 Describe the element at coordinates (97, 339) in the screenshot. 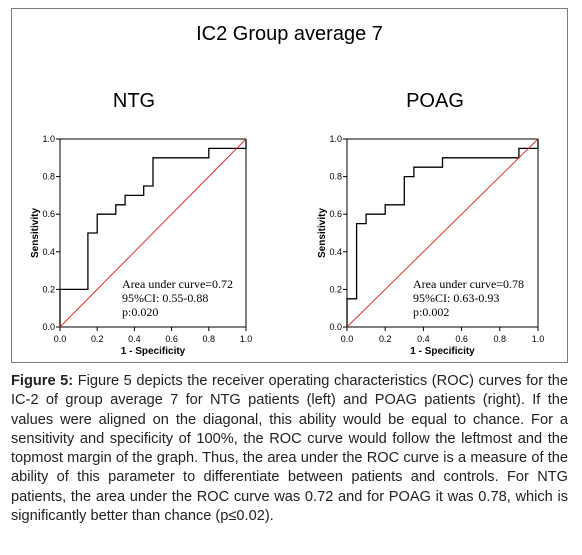

I see `ntg-x-tick-label: 0.2` at that location.